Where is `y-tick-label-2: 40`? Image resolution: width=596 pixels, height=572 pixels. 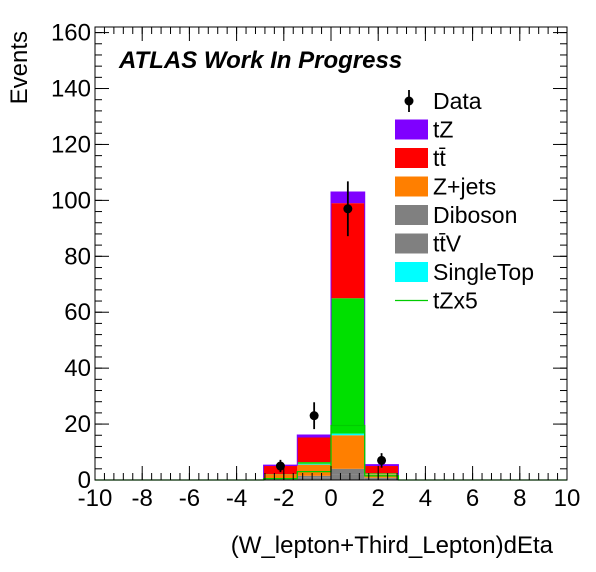 y-tick-label-2: 40 is located at coordinates (77, 368).